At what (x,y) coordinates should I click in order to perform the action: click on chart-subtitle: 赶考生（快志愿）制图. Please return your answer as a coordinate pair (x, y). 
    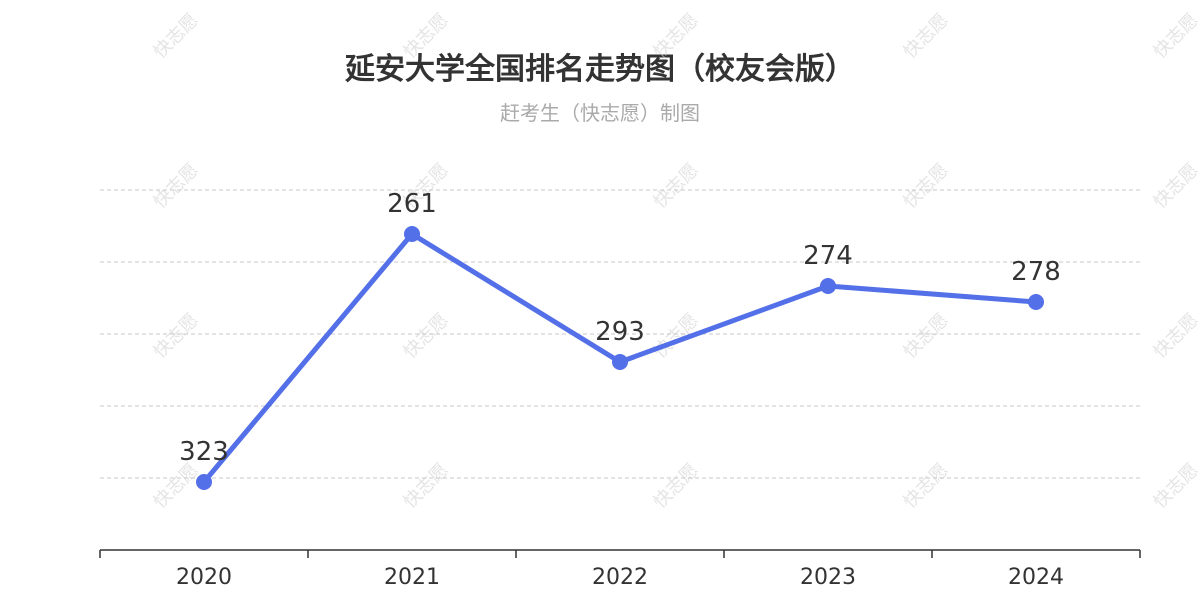
    Looking at the image, I should click on (600, 113).